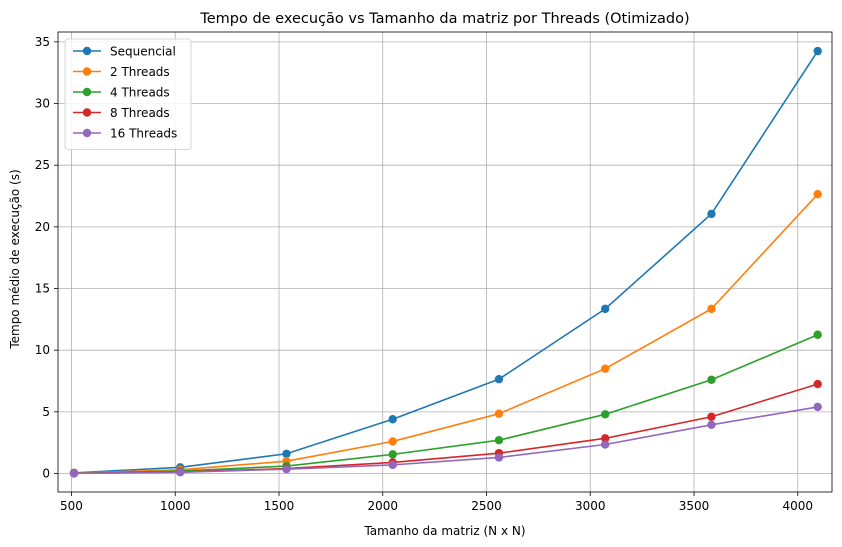 The width and height of the screenshot is (842, 547). I want to click on x-tick-label: 3500, so click(694, 506).